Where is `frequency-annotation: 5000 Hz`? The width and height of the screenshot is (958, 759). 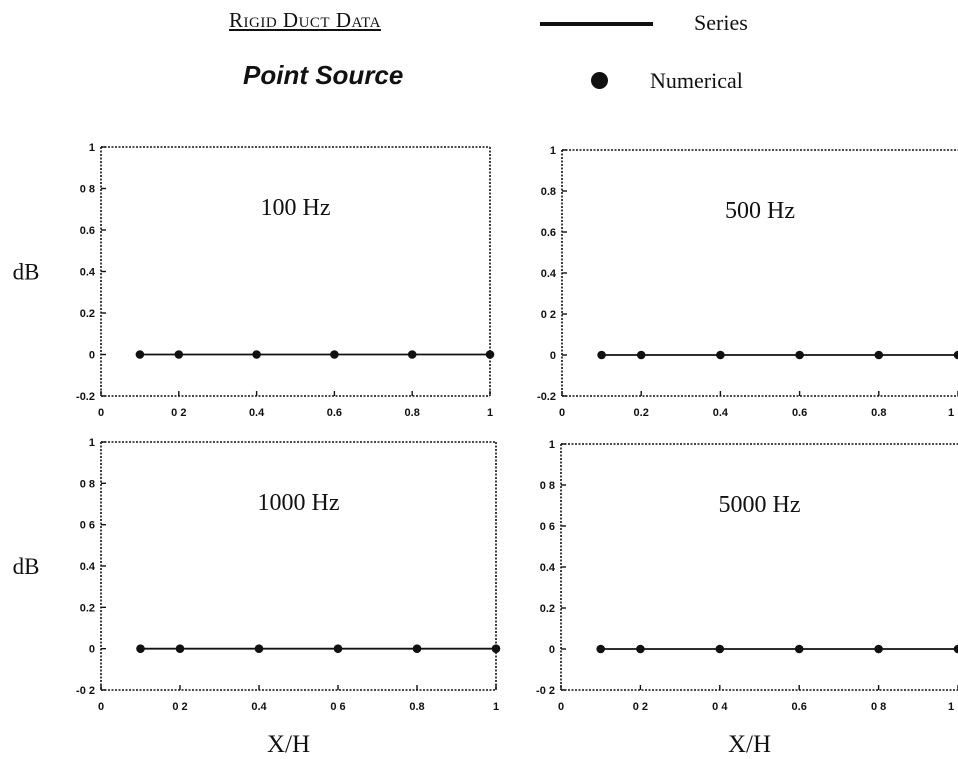 frequency-annotation: 5000 Hz is located at coordinates (760, 505).